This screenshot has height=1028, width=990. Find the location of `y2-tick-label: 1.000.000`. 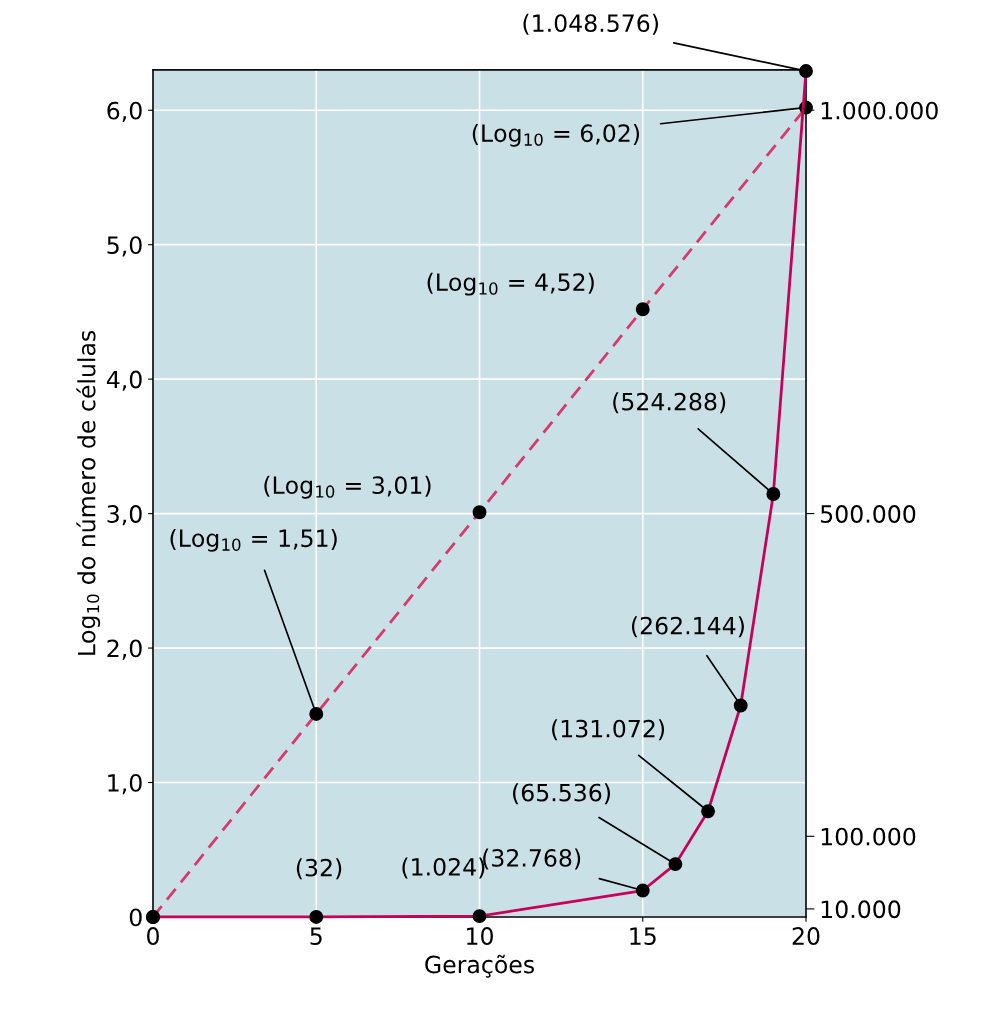

y2-tick-label: 1.000.000 is located at coordinates (879, 110).